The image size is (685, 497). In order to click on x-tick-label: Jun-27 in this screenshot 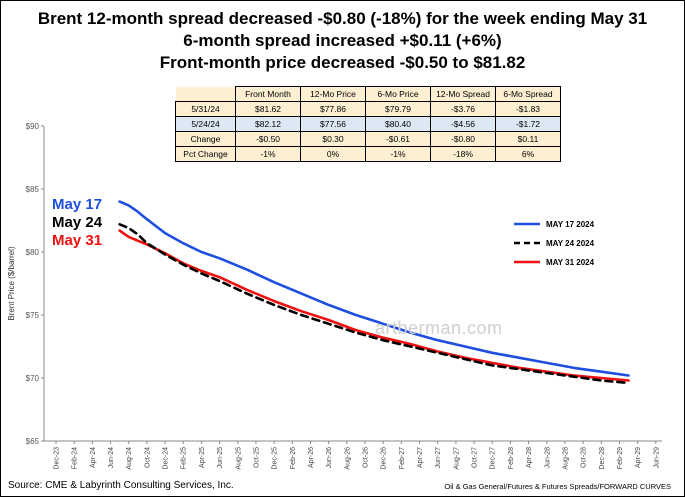, I will do `click(438, 458)`.